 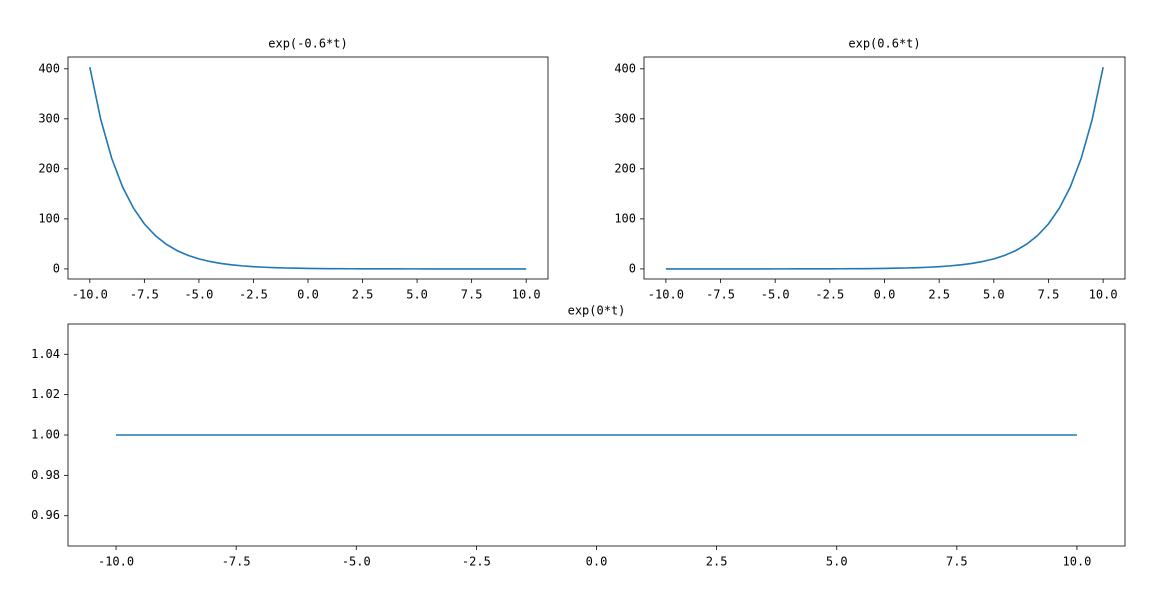 What do you see at coordinates (45, 394) in the screenshot?
I see `y-tick-label: 1.02` at bounding box center [45, 394].